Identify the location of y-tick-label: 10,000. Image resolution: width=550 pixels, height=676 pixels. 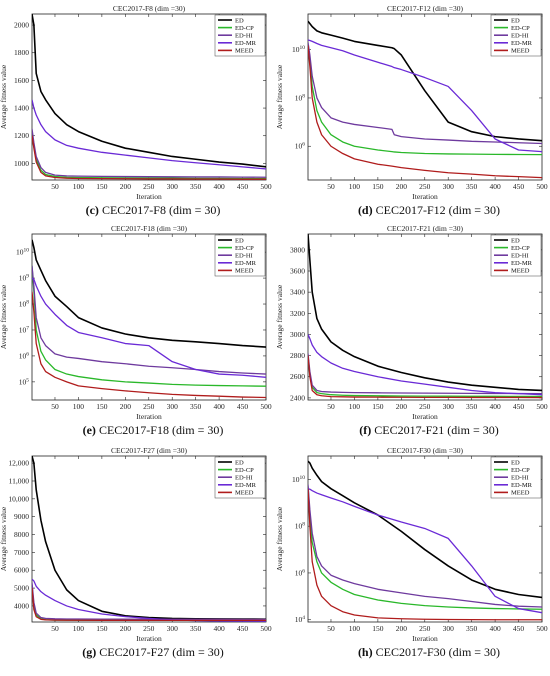
(18, 498).